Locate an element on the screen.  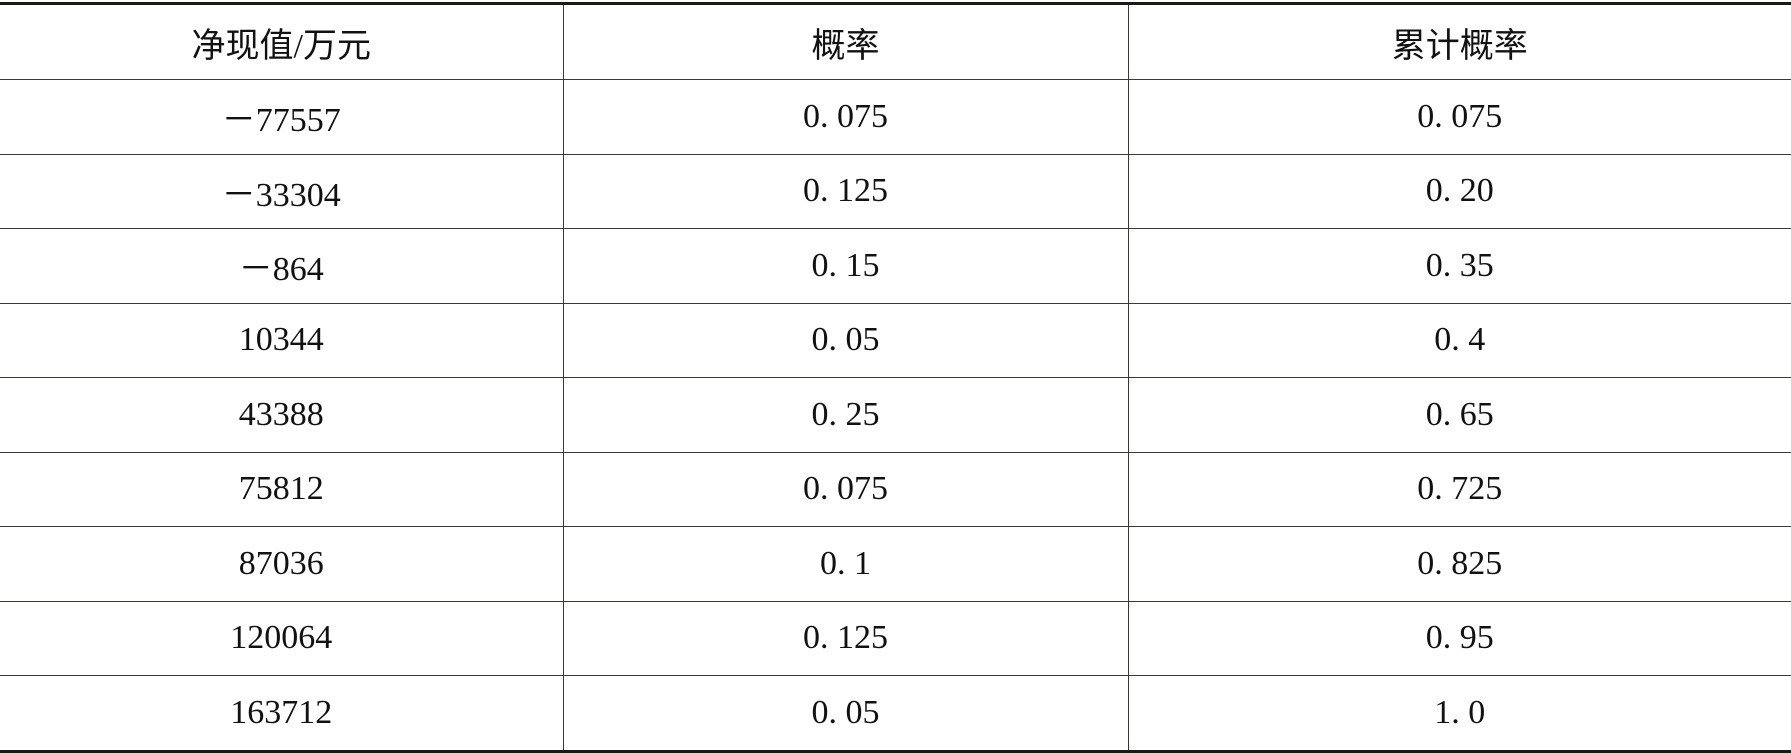
table-row: 87036 0. 1 0. 825 is located at coordinates (895, 564).